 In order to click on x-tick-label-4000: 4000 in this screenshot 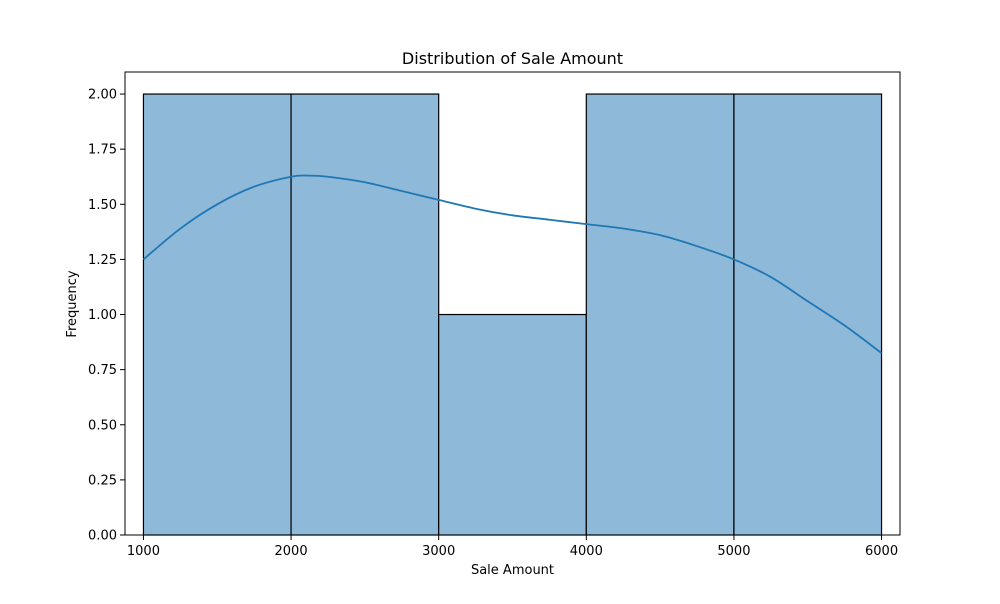, I will do `click(586, 551)`.